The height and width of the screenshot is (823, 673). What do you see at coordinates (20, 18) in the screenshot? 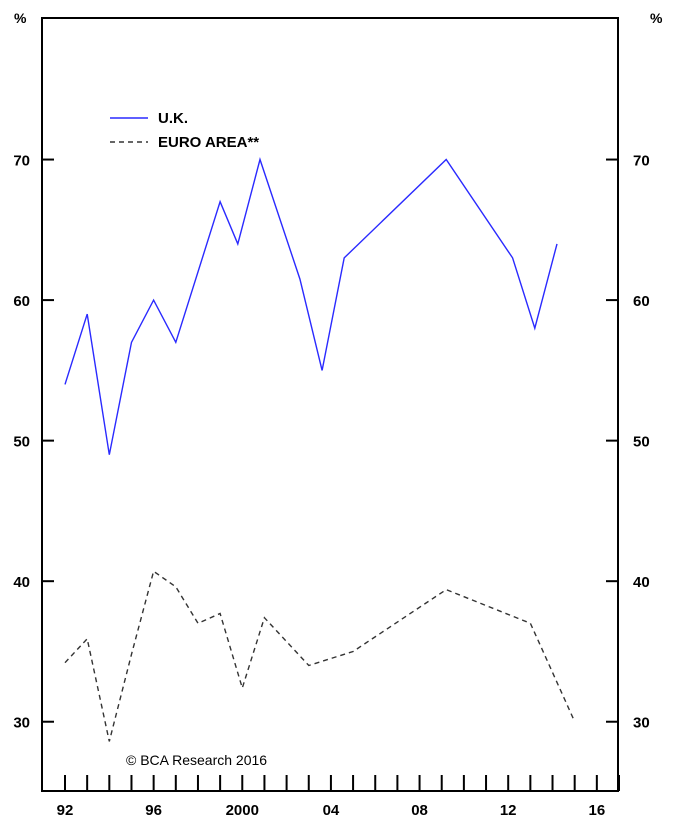
I see `y-unit-label-left: %` at bounding box center [20, 18].